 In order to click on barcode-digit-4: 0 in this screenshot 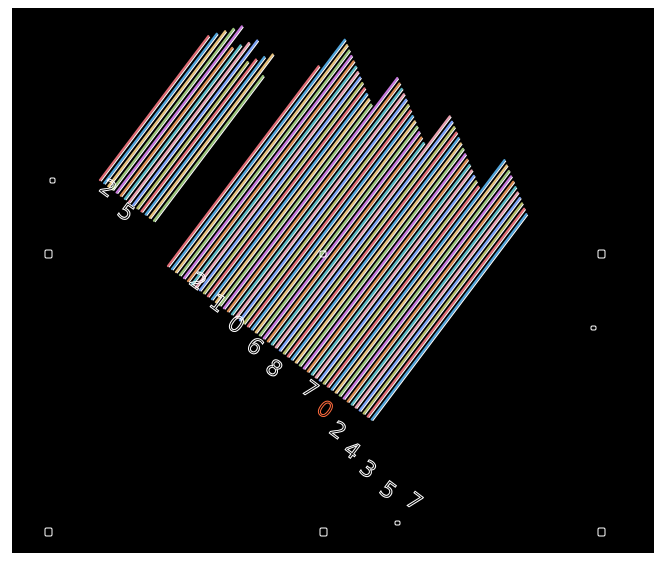, I will do `click(235, 325)`.